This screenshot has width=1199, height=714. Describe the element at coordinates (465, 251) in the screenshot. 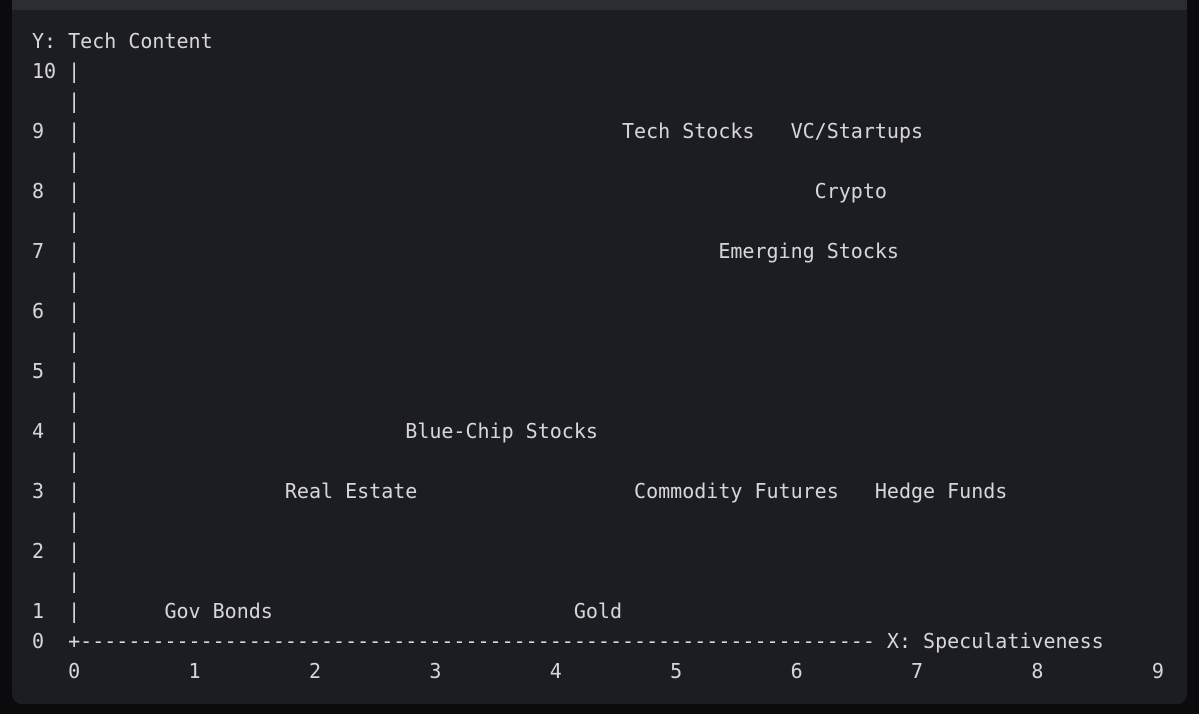

I see `code-line: 7 | Emerging Stocks` at that location.